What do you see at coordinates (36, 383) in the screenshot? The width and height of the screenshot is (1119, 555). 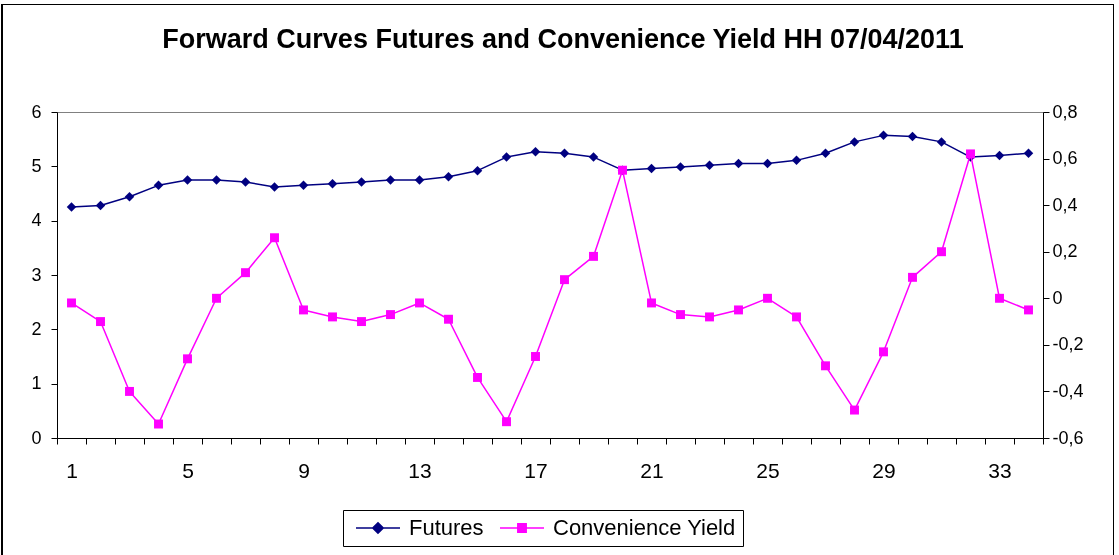 I see `y-tick-label: 1` at bounding box center [36, 383].